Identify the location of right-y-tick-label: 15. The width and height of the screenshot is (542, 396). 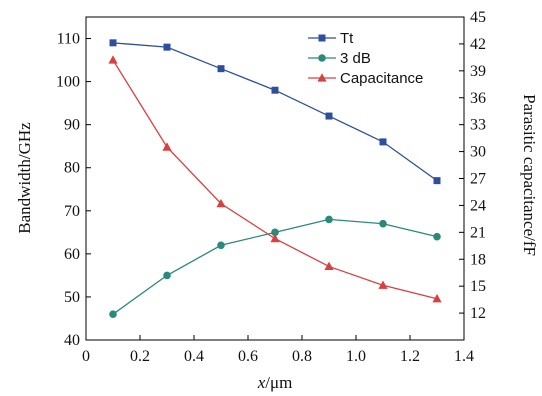
(478, 286).